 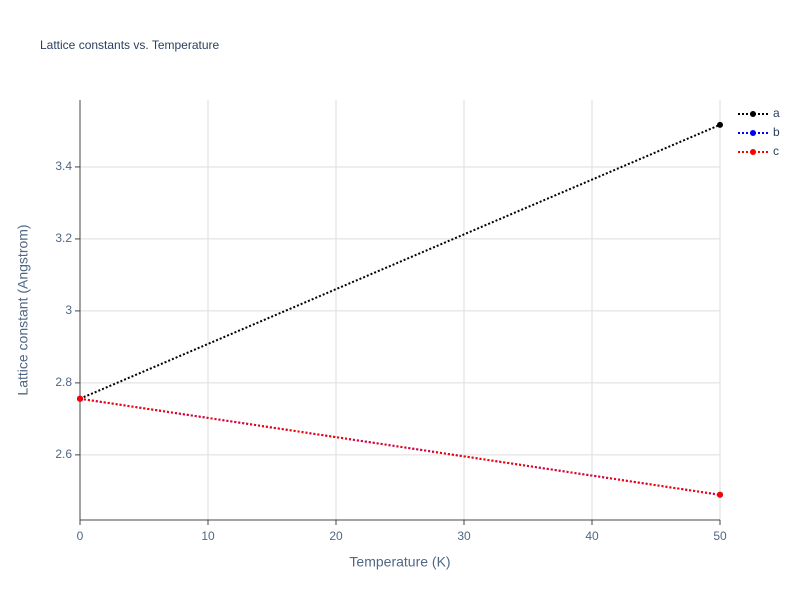 I want to click on x-tick-label: 0, so click(x=80, y=536).